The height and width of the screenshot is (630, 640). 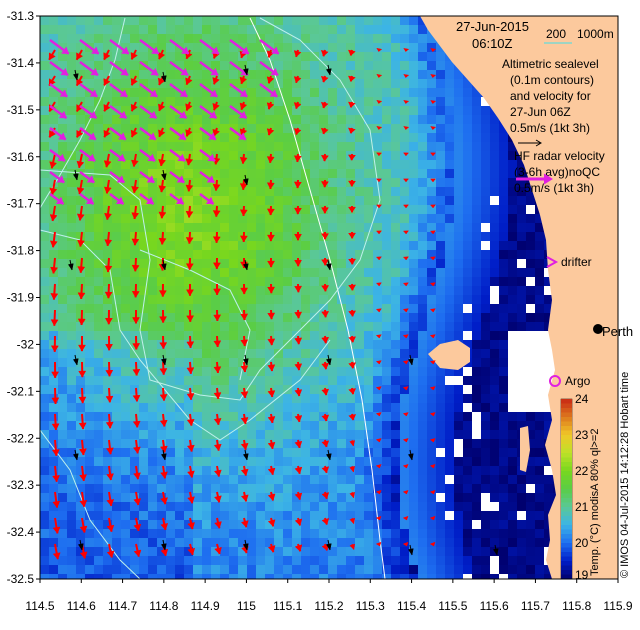 What do you see at coordinates (595, 502) in the screenshot?
I see `colorbar-title: Temp. (°C) modisA 80% ql>=2` at bounding box center [595, 502].